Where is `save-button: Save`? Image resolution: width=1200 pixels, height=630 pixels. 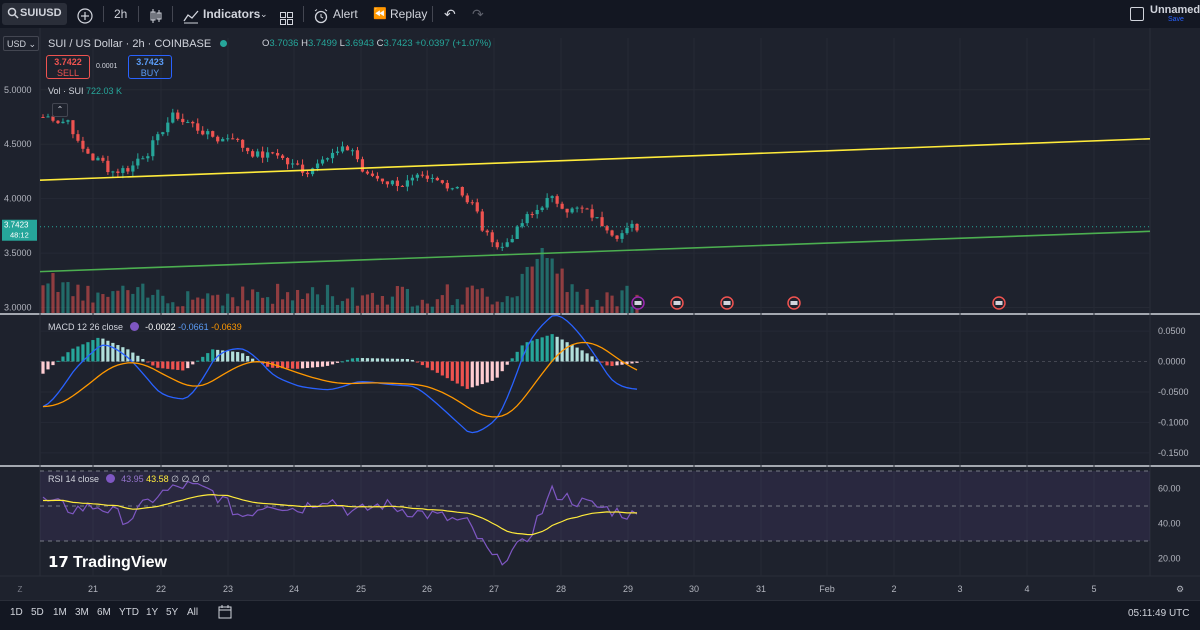 save-button: Save is located at coordinates (1176, 19).